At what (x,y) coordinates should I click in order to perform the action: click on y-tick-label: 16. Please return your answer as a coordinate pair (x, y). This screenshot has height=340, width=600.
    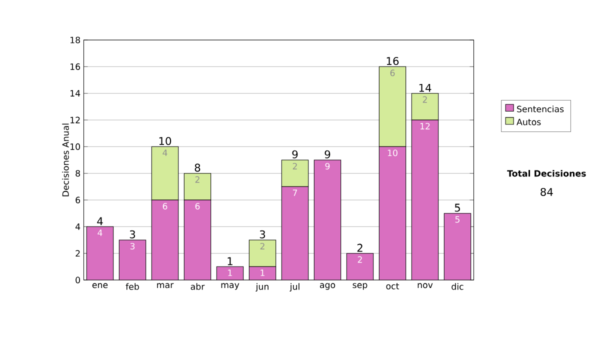
    Looking at the image, I should click on (75, 66).